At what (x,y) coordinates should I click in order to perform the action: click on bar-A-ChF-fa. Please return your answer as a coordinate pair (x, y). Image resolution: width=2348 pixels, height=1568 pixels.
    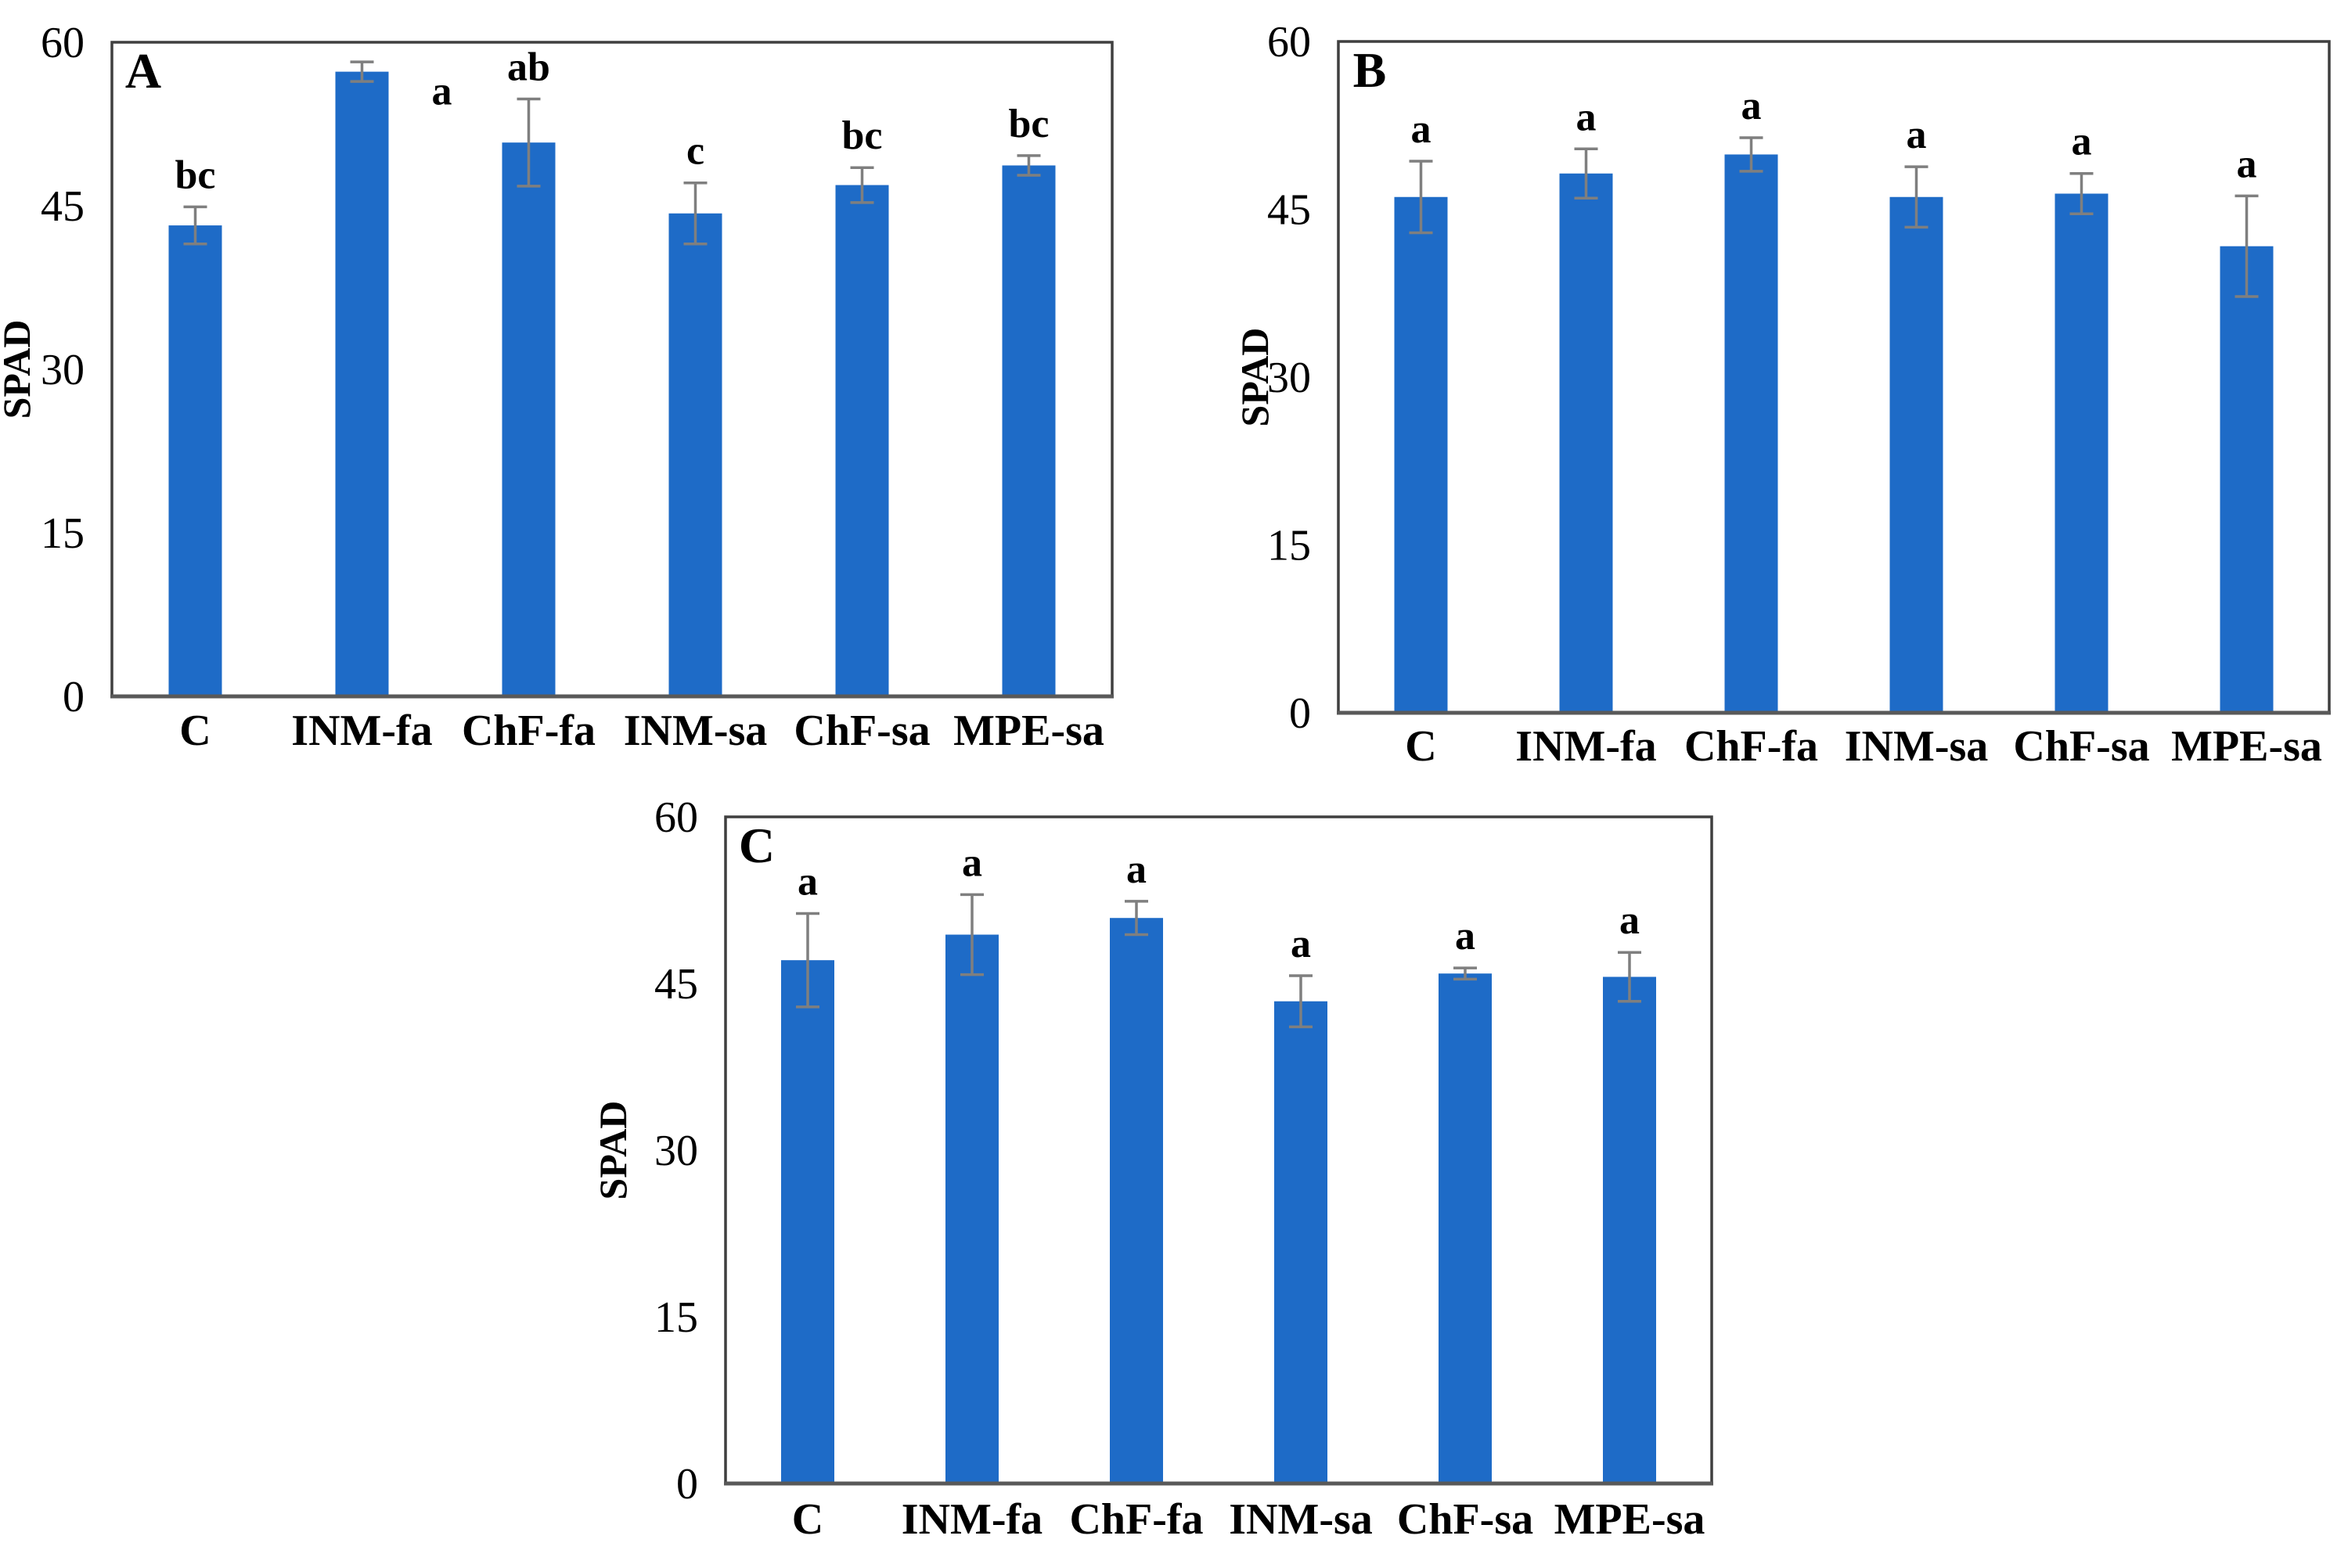
    Looking at the image, I should click on (529, 419).